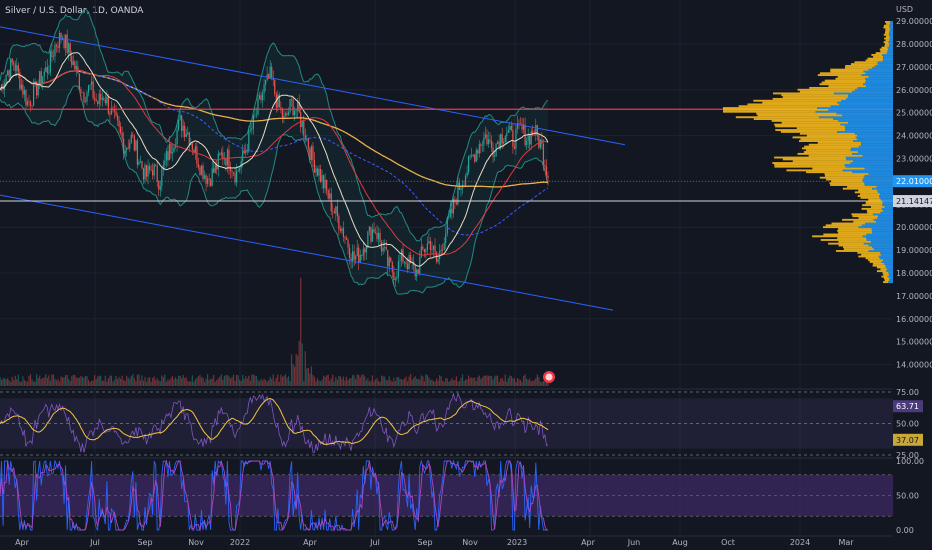 The image size is (932, 550). I want to click on channel-upper-line, so click(313, 86).